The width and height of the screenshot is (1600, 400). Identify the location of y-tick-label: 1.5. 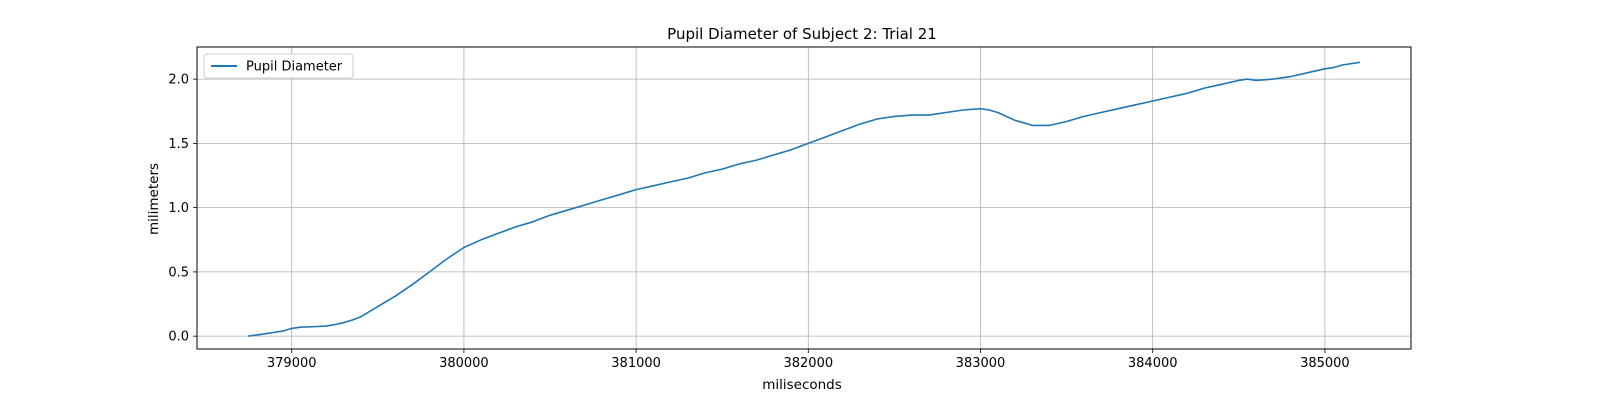
(178, 144).